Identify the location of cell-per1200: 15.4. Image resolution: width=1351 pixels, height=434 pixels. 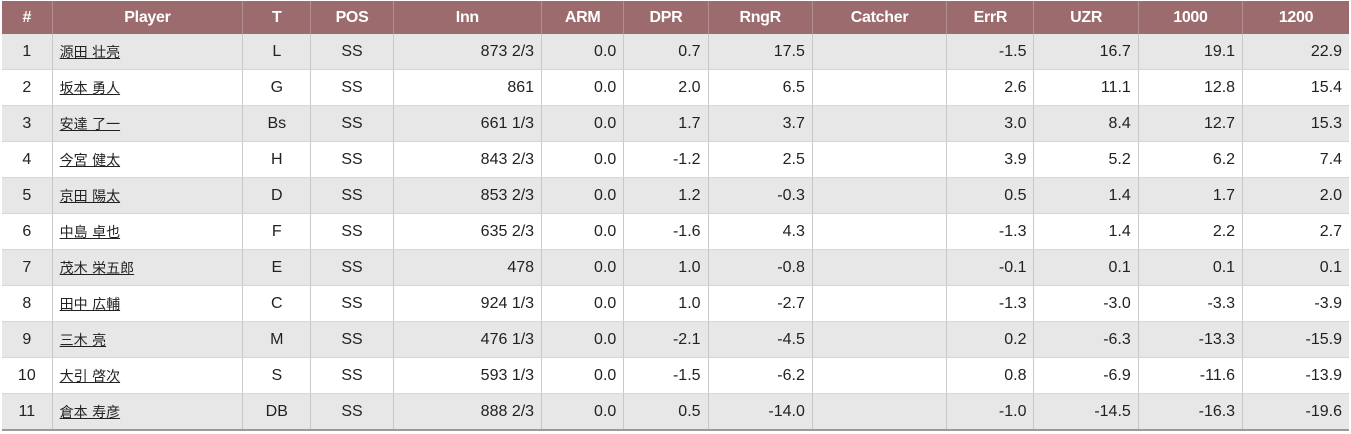
(1295, 87).